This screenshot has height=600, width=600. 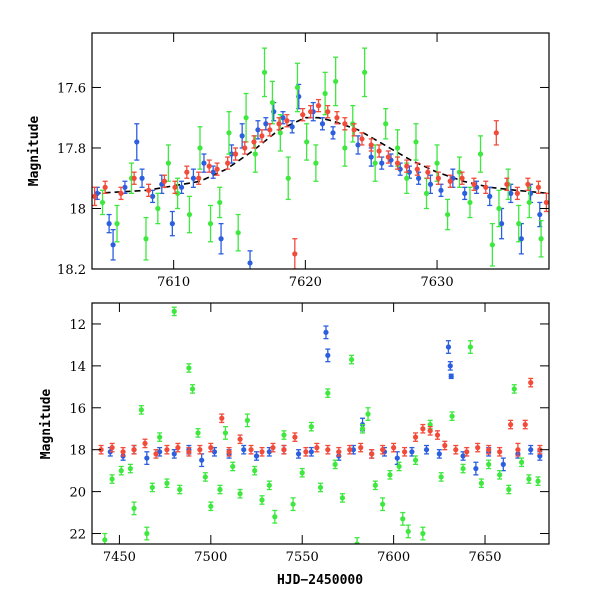 What do you see at coordinates (305, 282) in the screenshot?
I see `top-xtick-label: 7620` at bounding box center [305, 282].